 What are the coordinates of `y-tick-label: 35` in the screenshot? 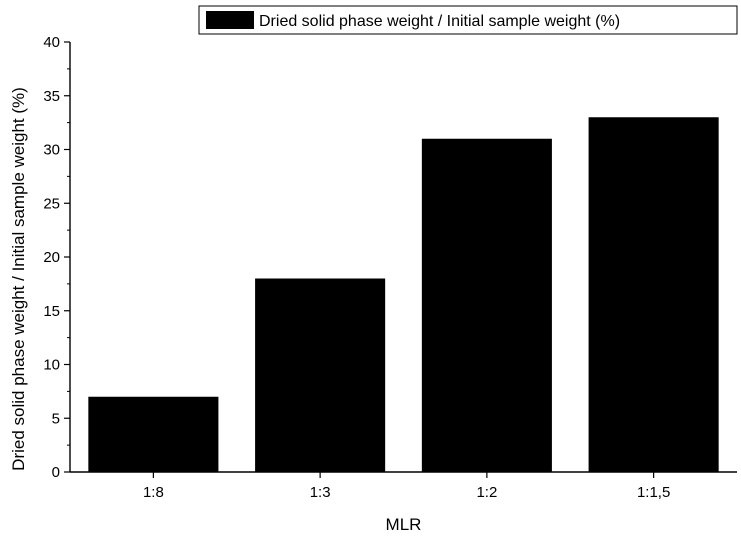 It's located at (51, 96).